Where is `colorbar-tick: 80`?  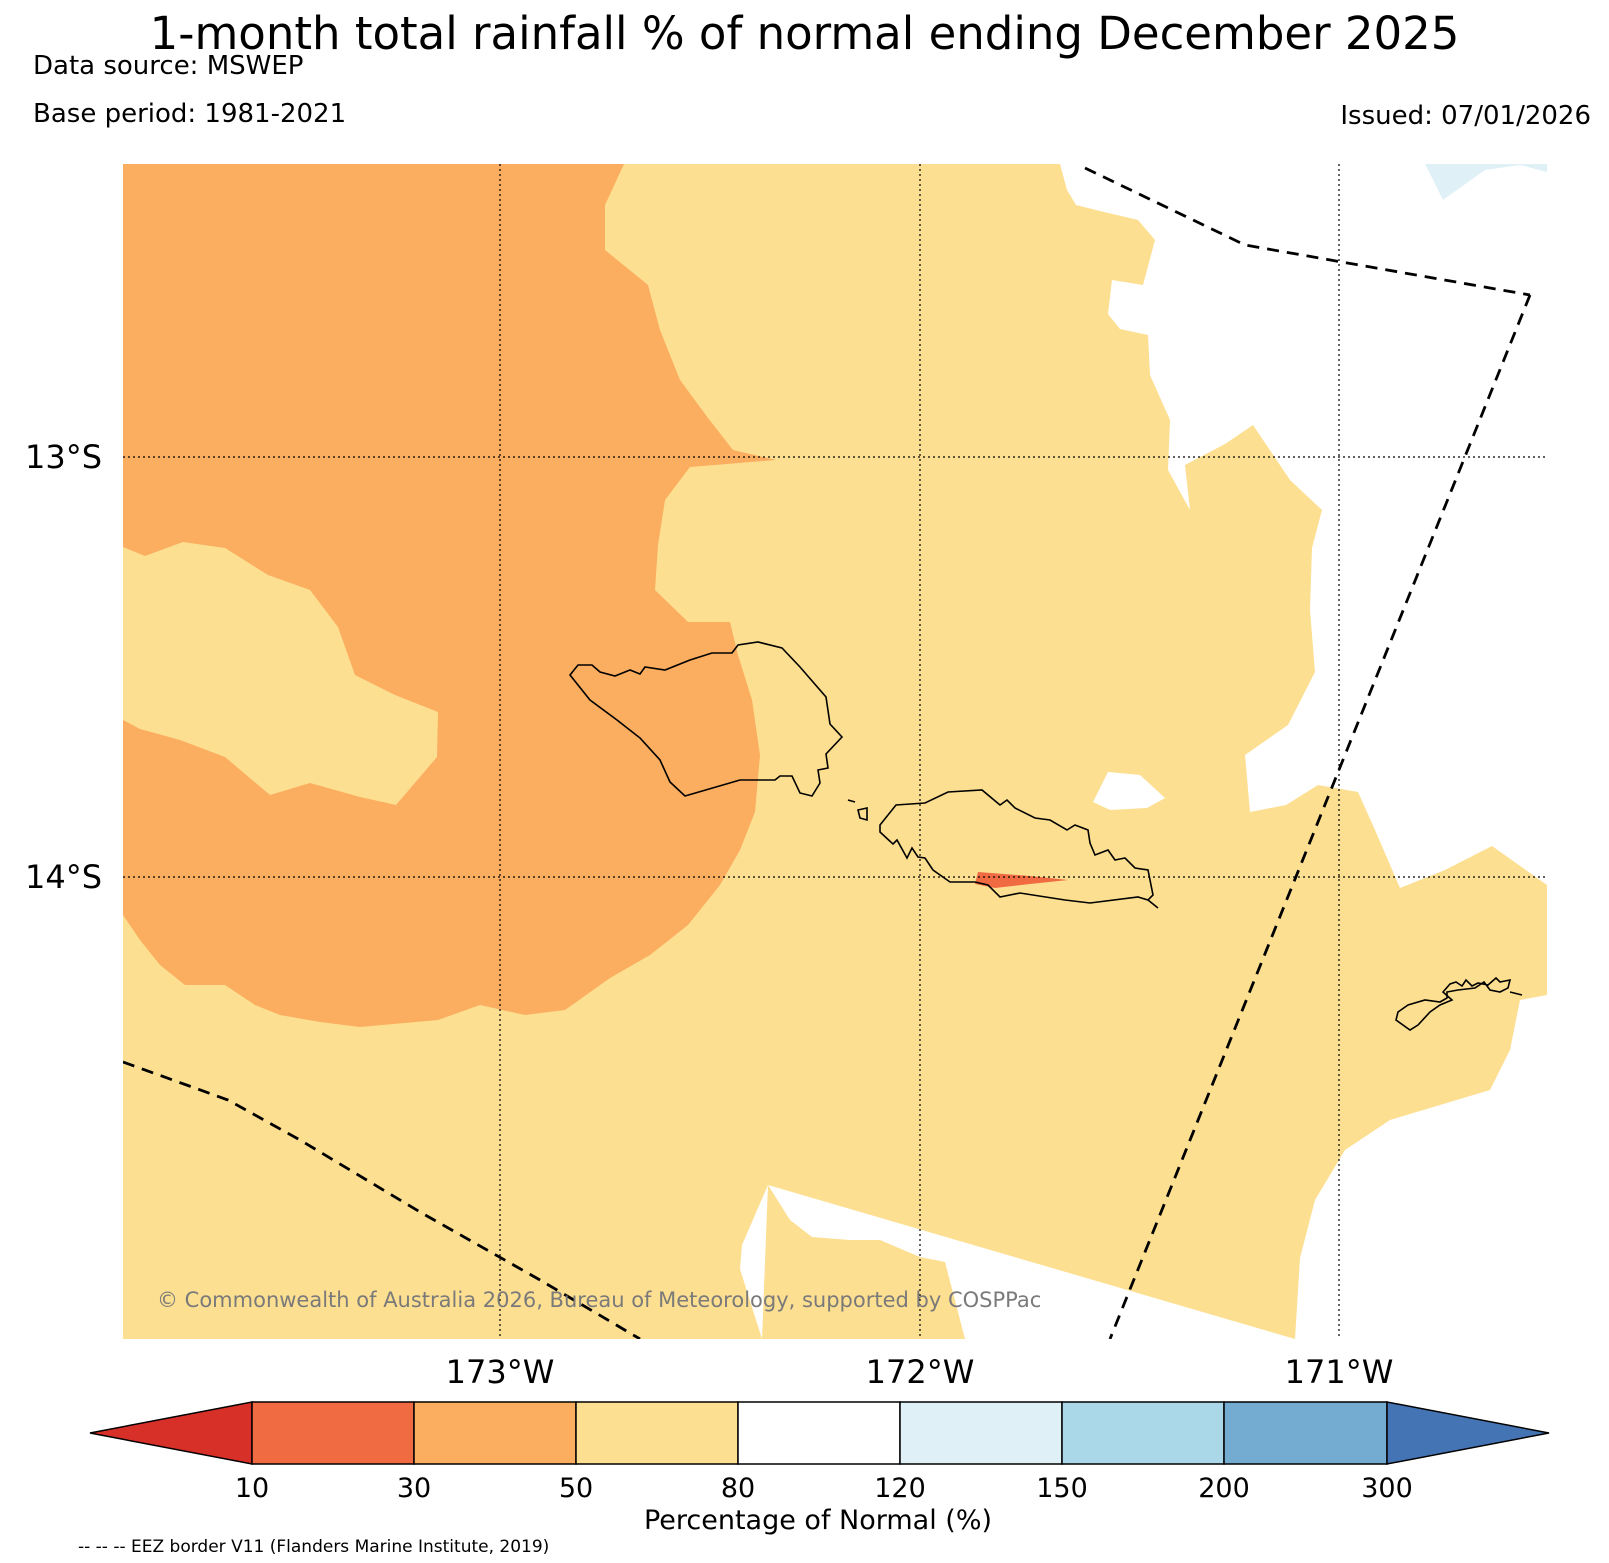
colorbar-tick: 80 is located at coordinates (738, 1488).